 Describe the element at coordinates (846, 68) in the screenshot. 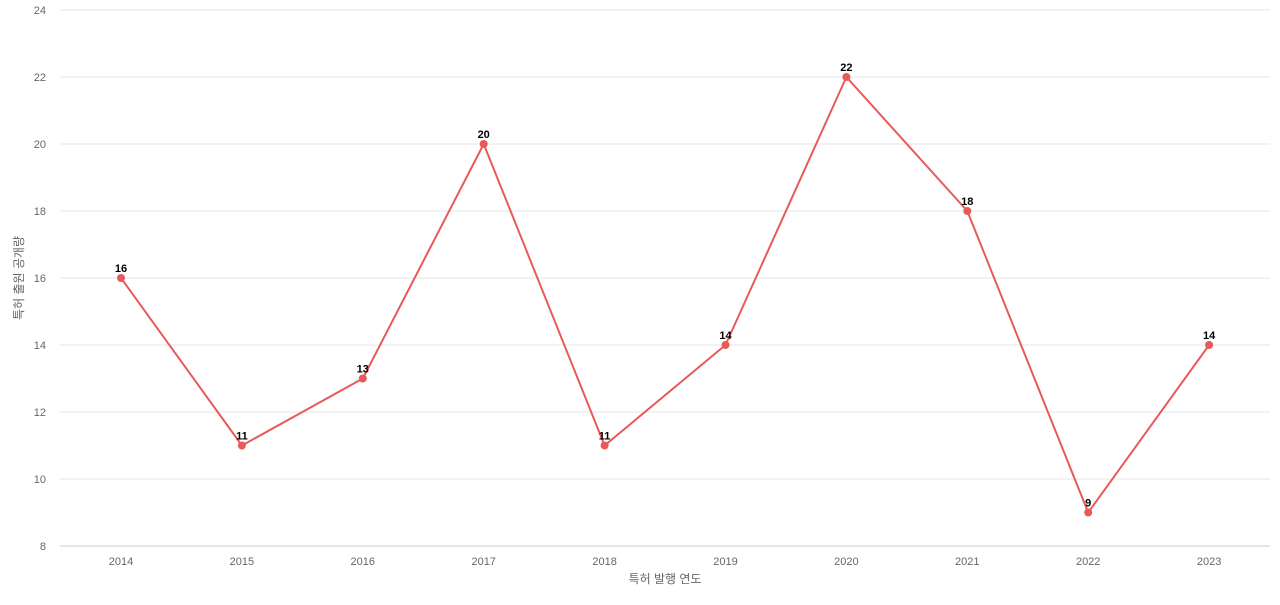

I see `data-label: 22` at that location.